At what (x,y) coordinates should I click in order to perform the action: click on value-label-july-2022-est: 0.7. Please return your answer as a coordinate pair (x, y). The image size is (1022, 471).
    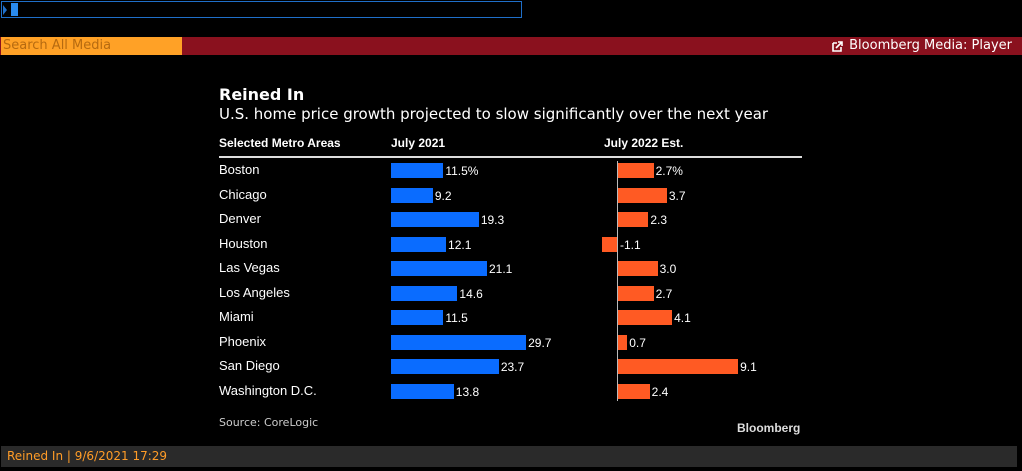
    Looking at the image, I should click on (637, 342).